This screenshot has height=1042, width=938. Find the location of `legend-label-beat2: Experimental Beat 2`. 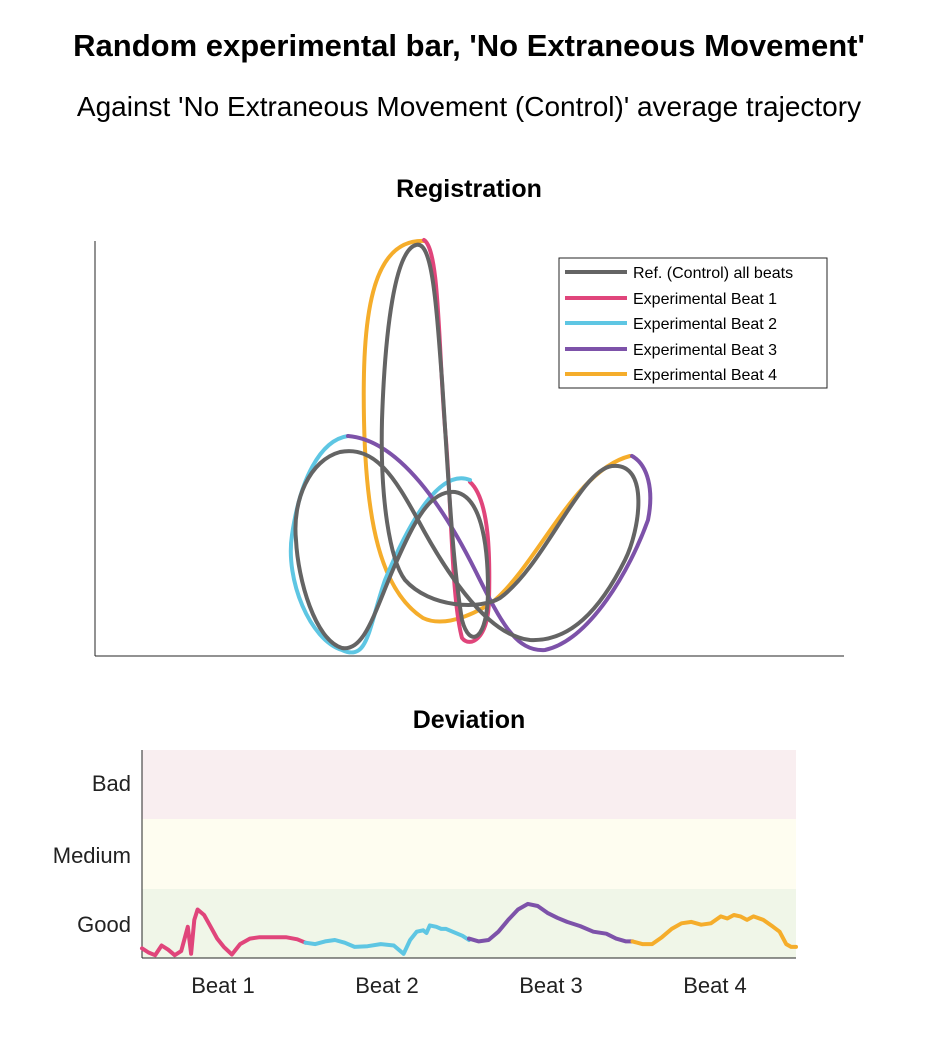

legend-label-beat2: Experimental Beat 2 is located at coordinates (705, 324).